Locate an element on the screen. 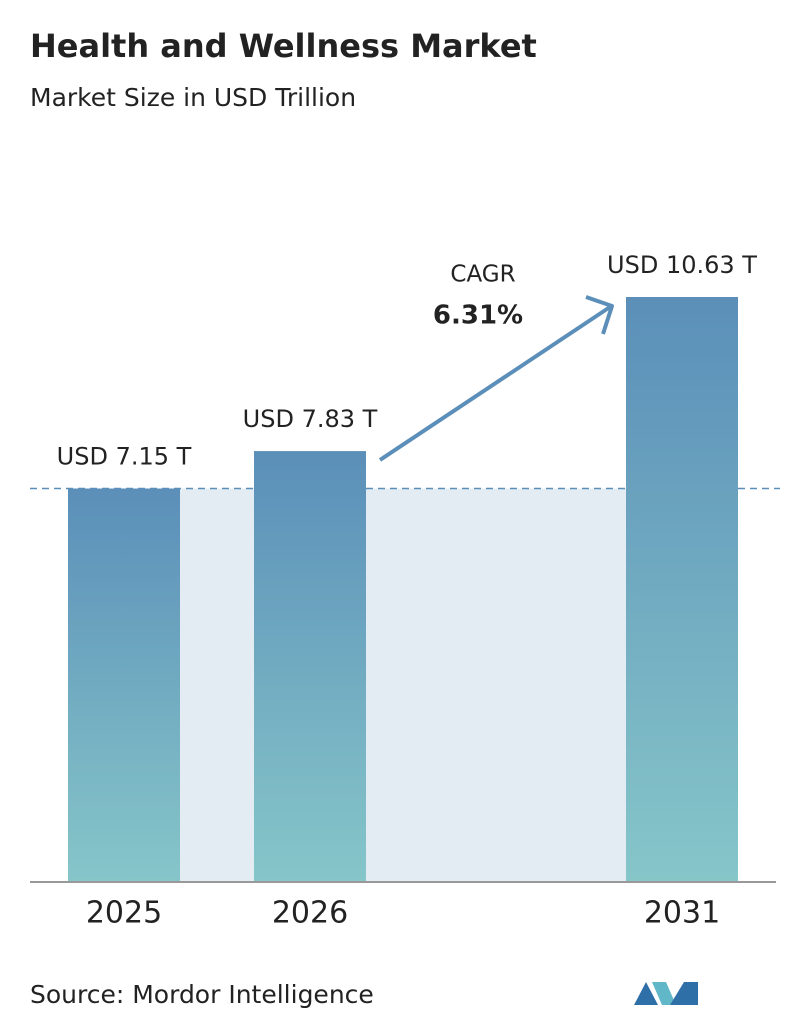  value-label: USD 7.15 T is located at coordinates (124, 457).